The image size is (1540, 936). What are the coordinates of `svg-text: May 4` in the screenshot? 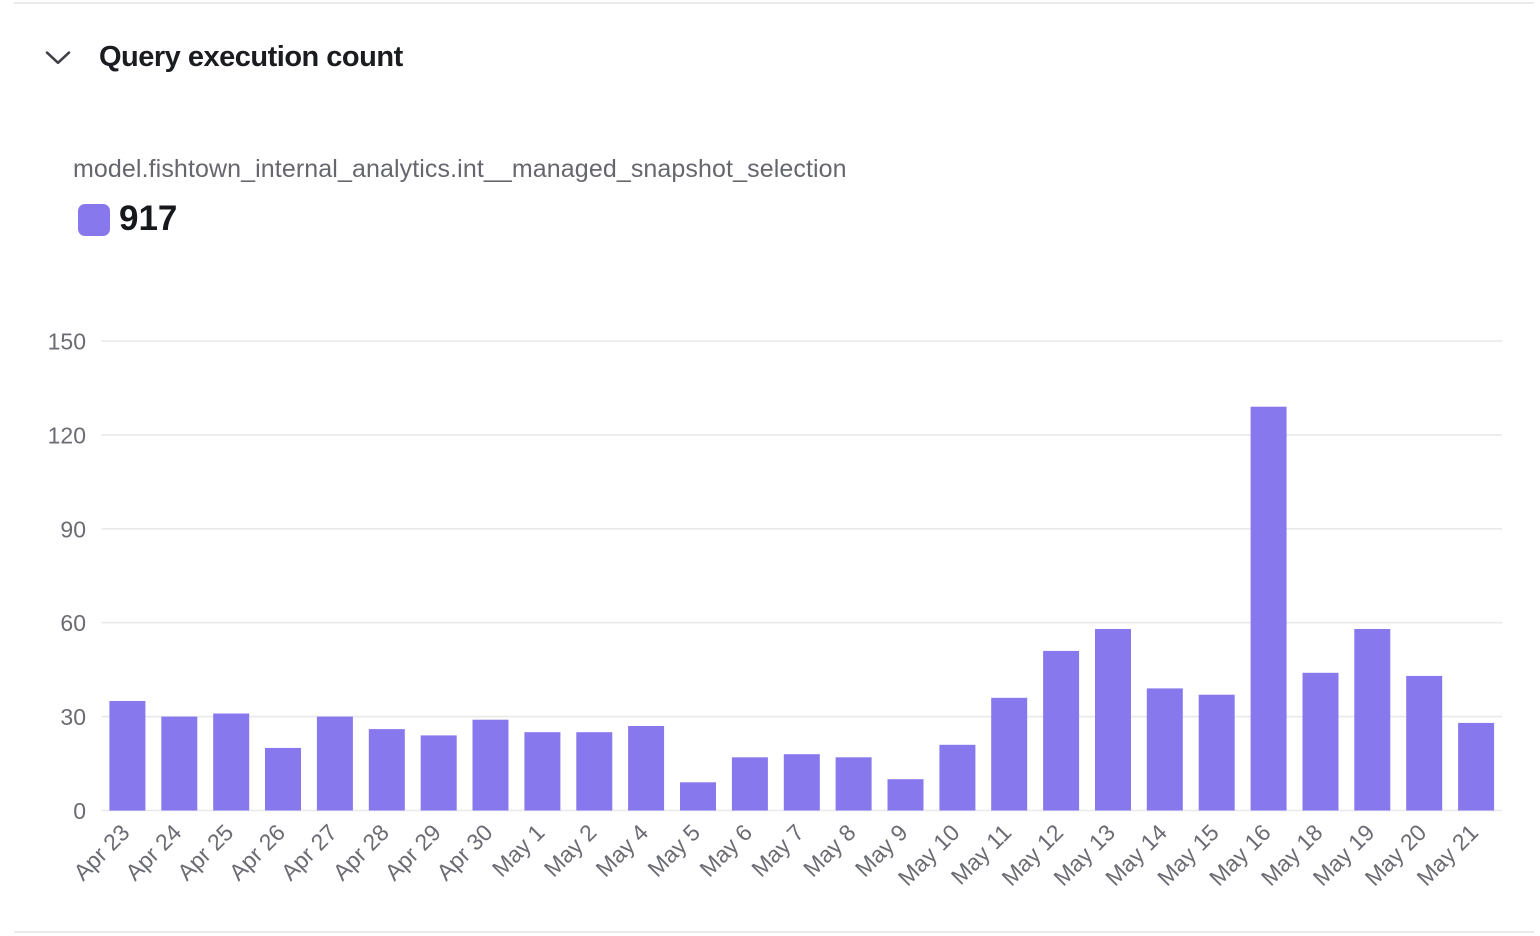 It's located at (622, 850).